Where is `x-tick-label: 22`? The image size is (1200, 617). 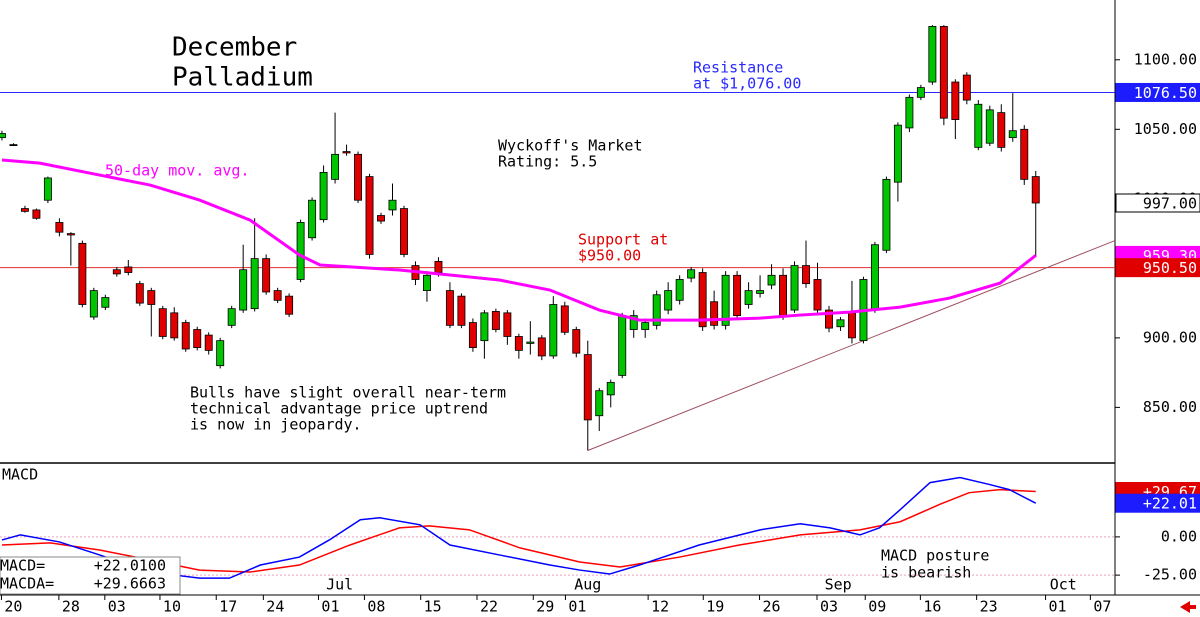
x-tick-label: 22 is located at coordinates (489, 607).